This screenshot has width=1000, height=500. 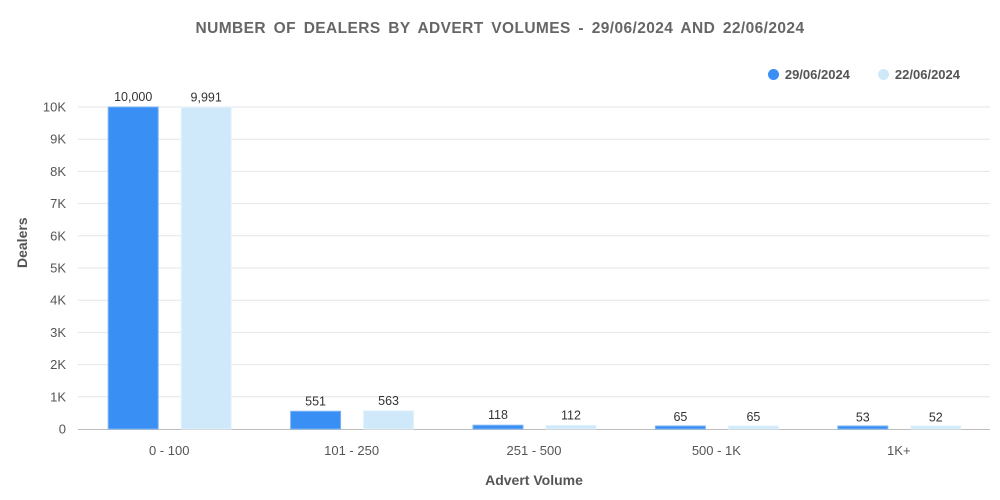 I want to click on x-axis-label: Advert Volume, so click(x=534, y=480).